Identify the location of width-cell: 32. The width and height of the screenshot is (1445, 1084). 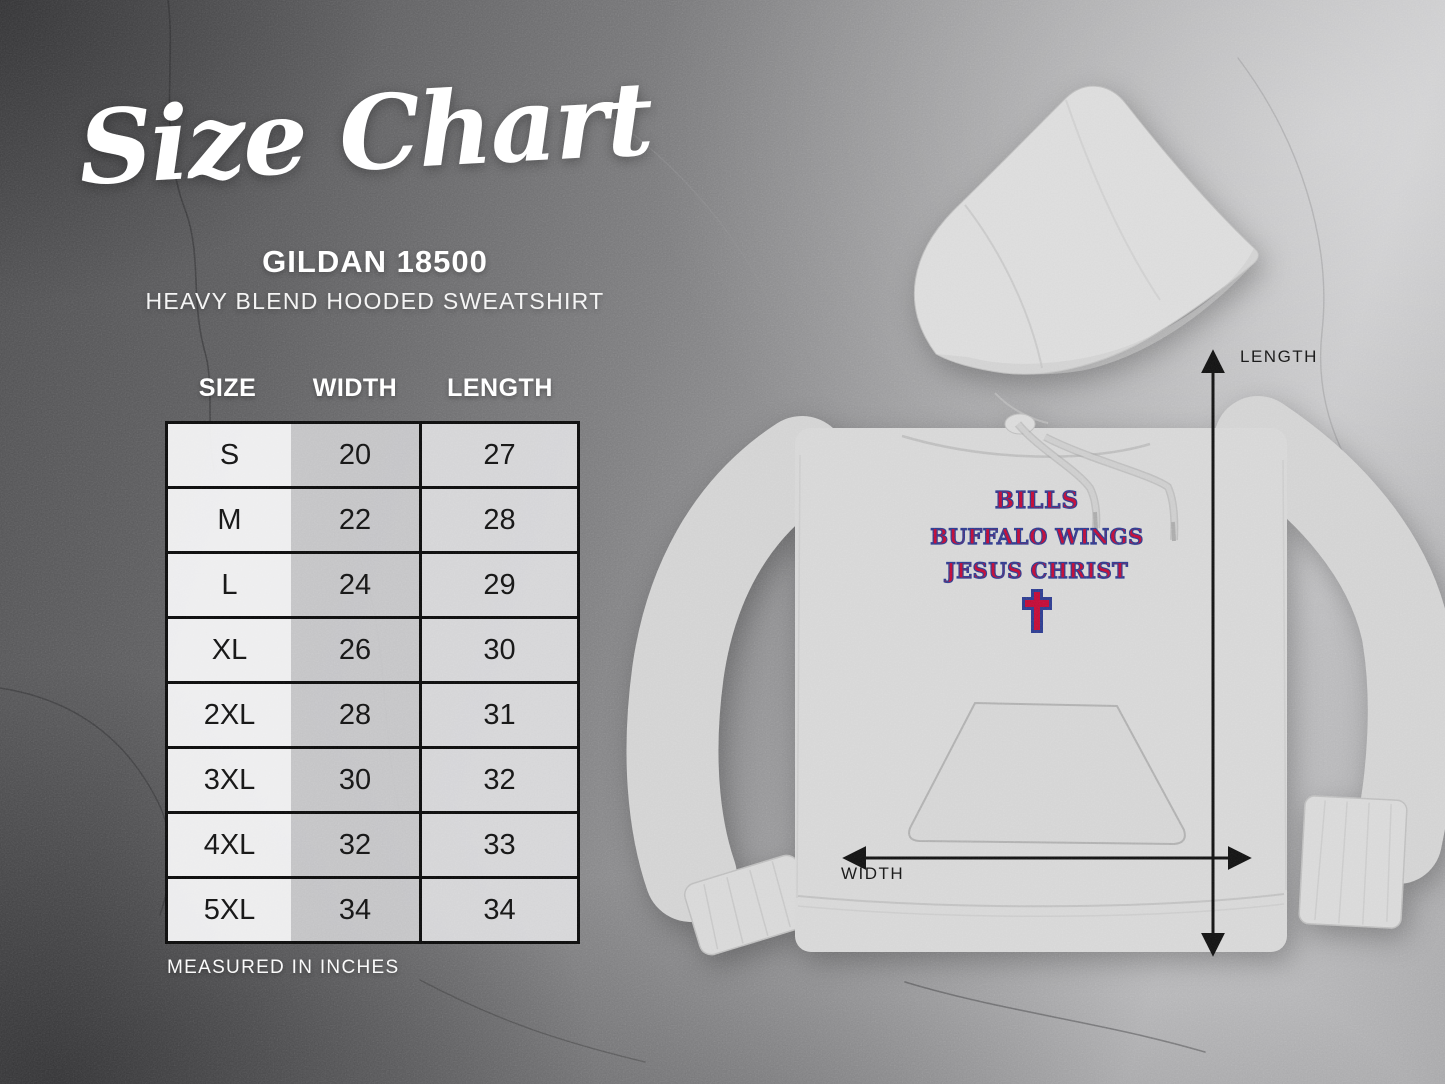
(355, 845).